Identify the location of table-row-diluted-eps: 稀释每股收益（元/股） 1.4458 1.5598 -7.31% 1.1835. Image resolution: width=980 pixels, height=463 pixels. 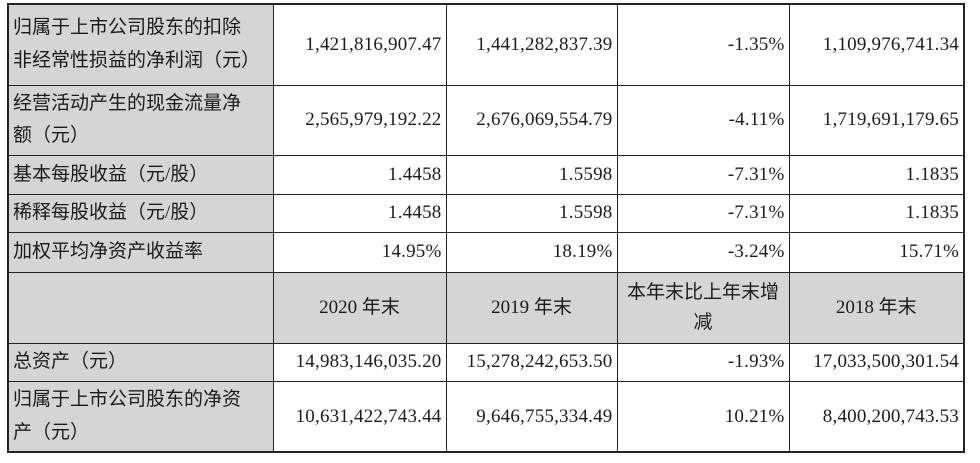
(486, 213).